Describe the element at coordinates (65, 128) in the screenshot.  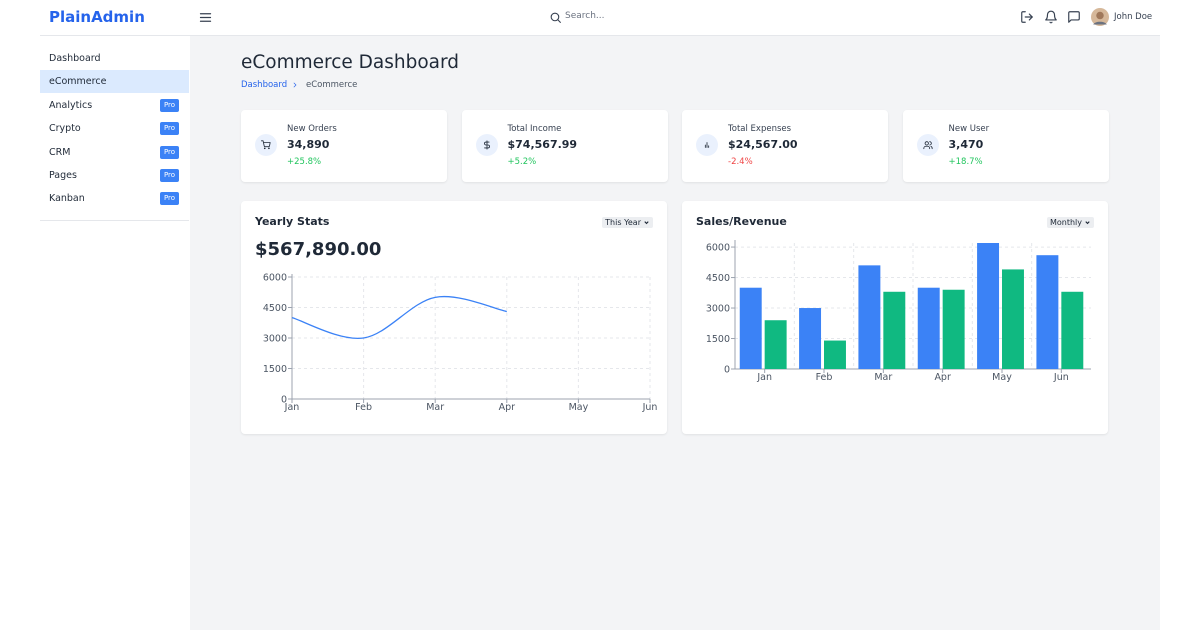
I see `nav-item: Crypto` at that location.